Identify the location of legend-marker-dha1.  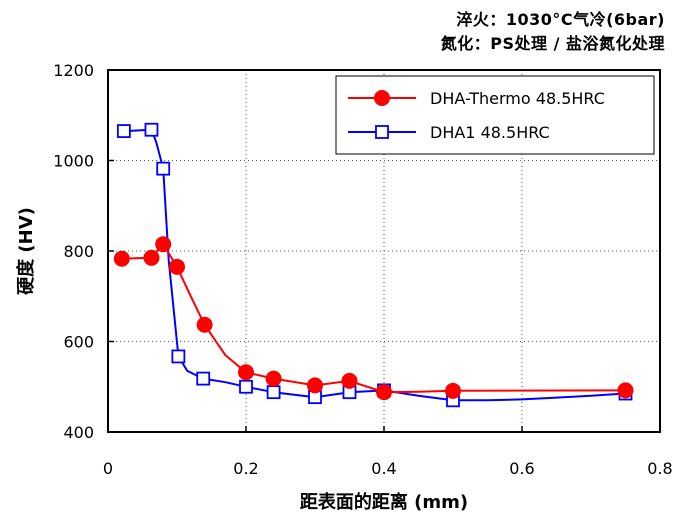
(382, 132).